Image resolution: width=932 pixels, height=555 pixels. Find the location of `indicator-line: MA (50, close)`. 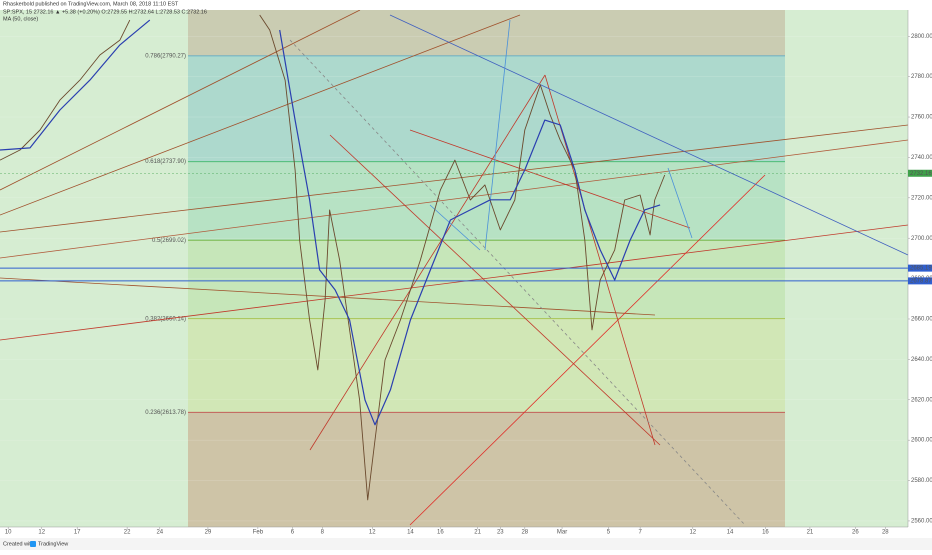

indicator-line: MA (50, close) is located at coordinates (20, 19).